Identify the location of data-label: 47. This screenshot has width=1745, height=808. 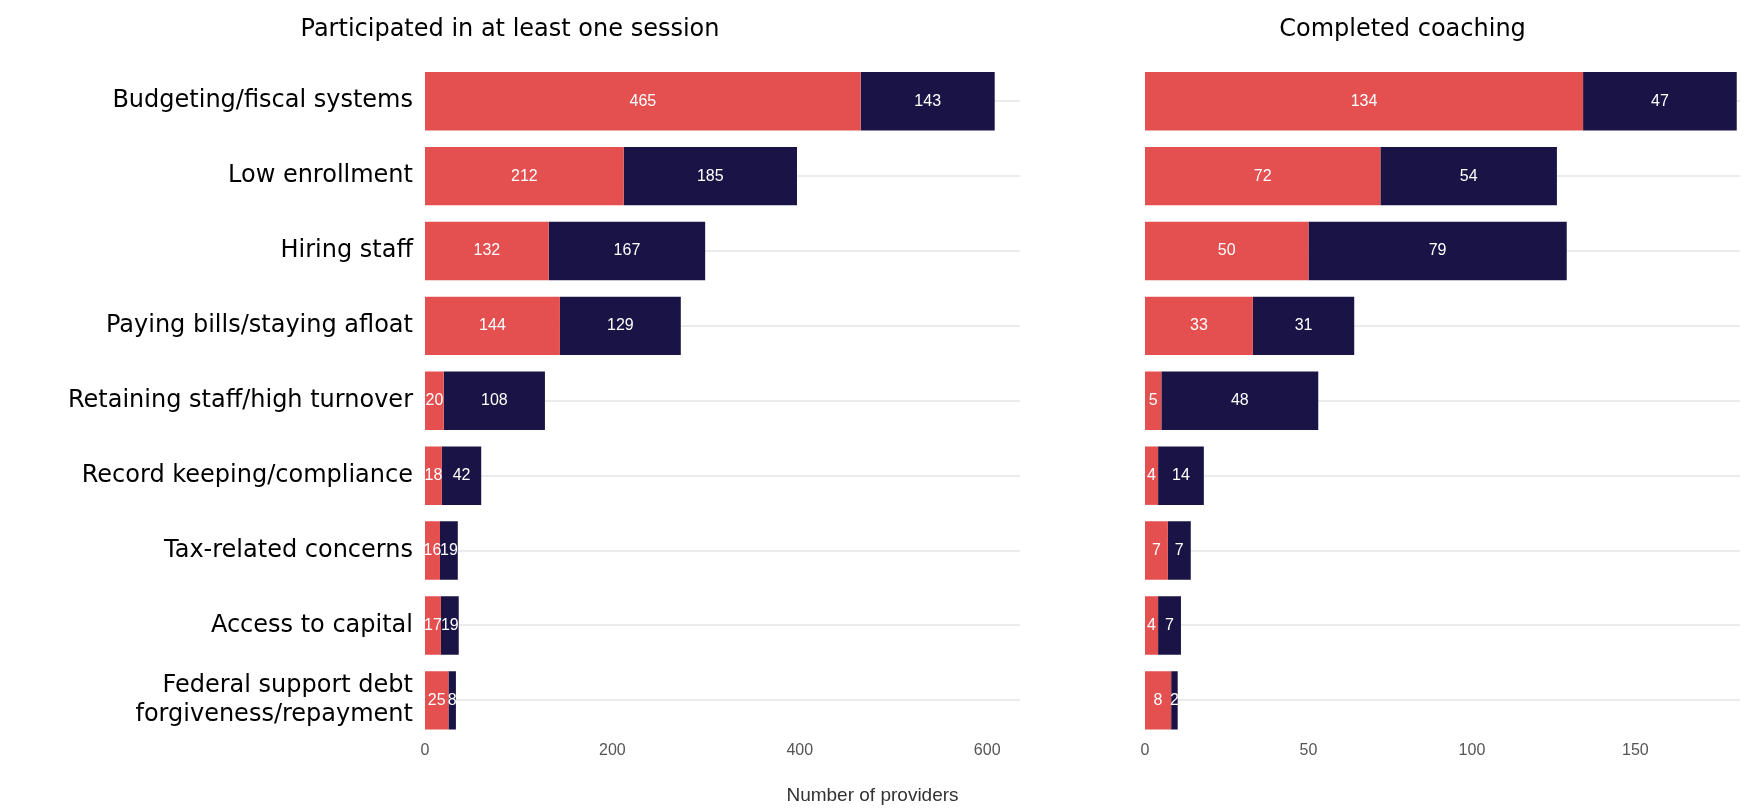
(1660, 100).